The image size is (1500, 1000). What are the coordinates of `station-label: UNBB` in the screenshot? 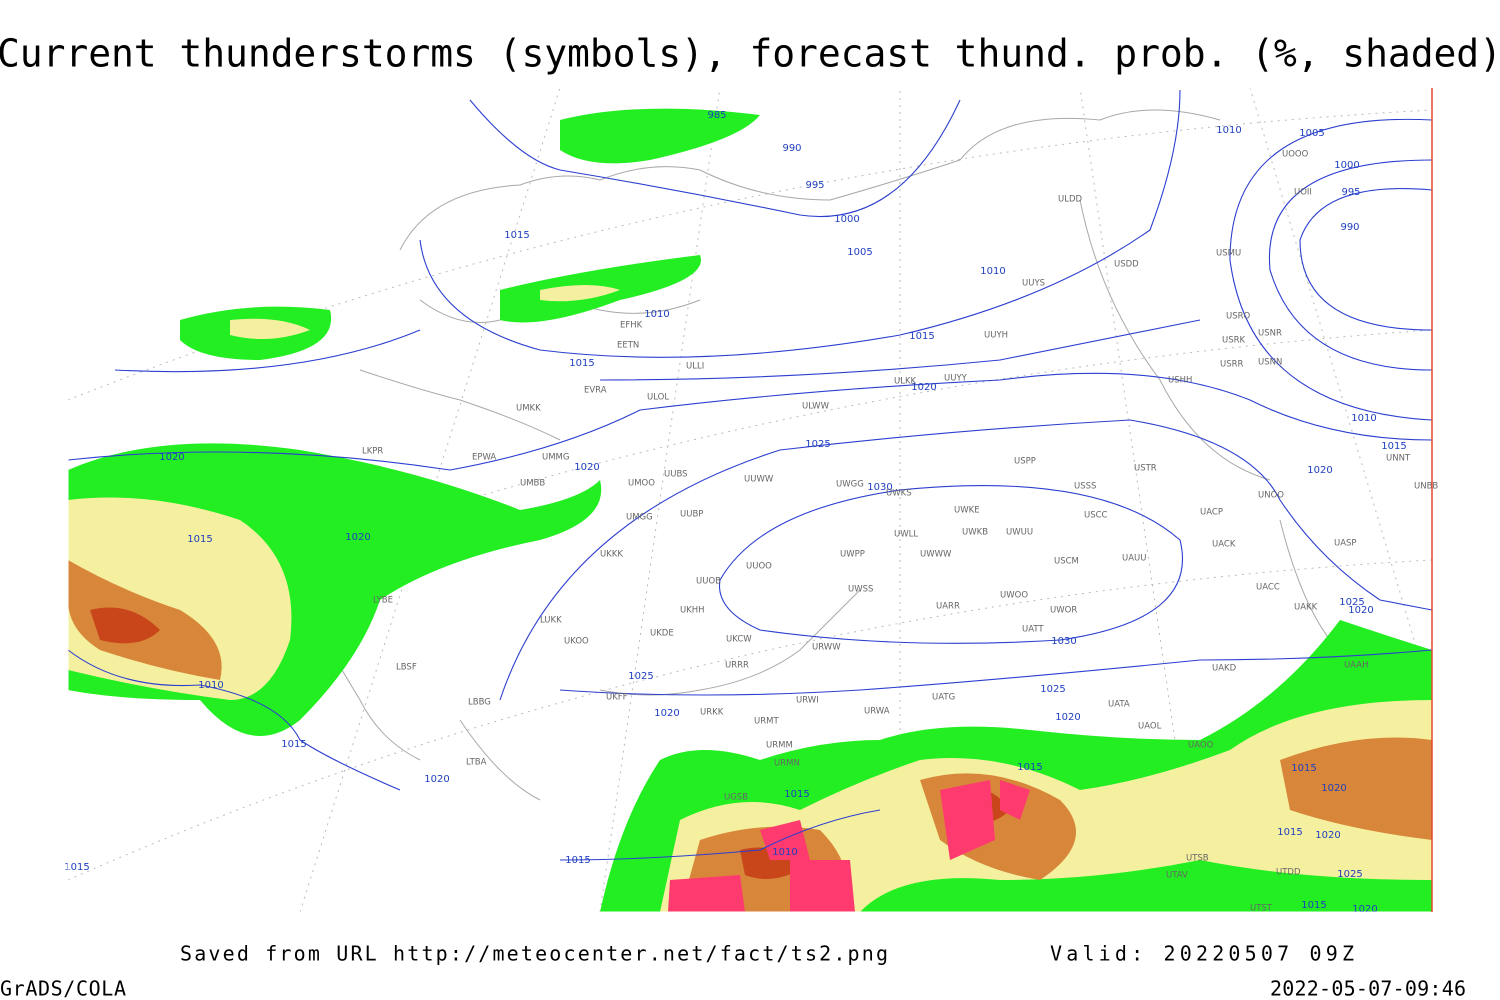 It's located at (1426, 487).